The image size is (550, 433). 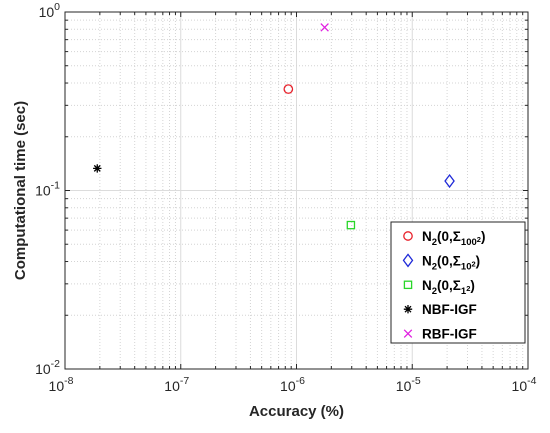 What do you see at coordinates (324, 27) in the screenshot?
I see `data-point-x` at bounding box center [324, 27].